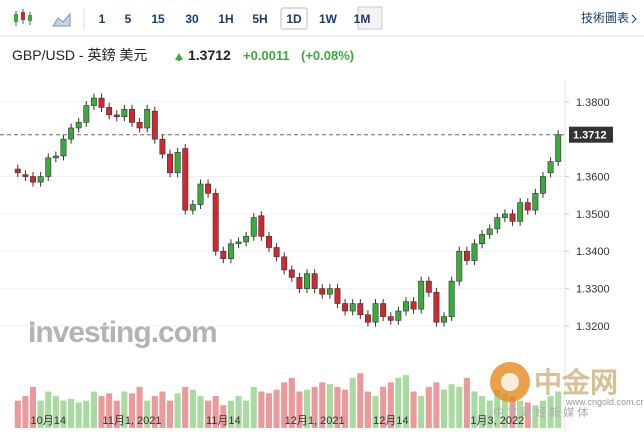 The image size is (644, 437). Describe the element at coordinates (158, 19) in the screenshot. I see `period-button: 15` at that location.